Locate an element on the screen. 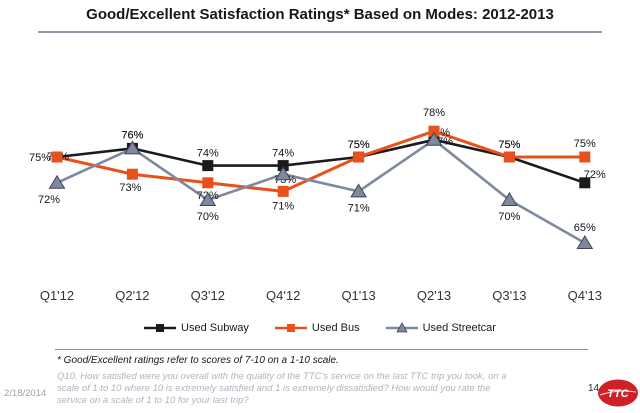  title-underline is located at coordinates (320, 32).